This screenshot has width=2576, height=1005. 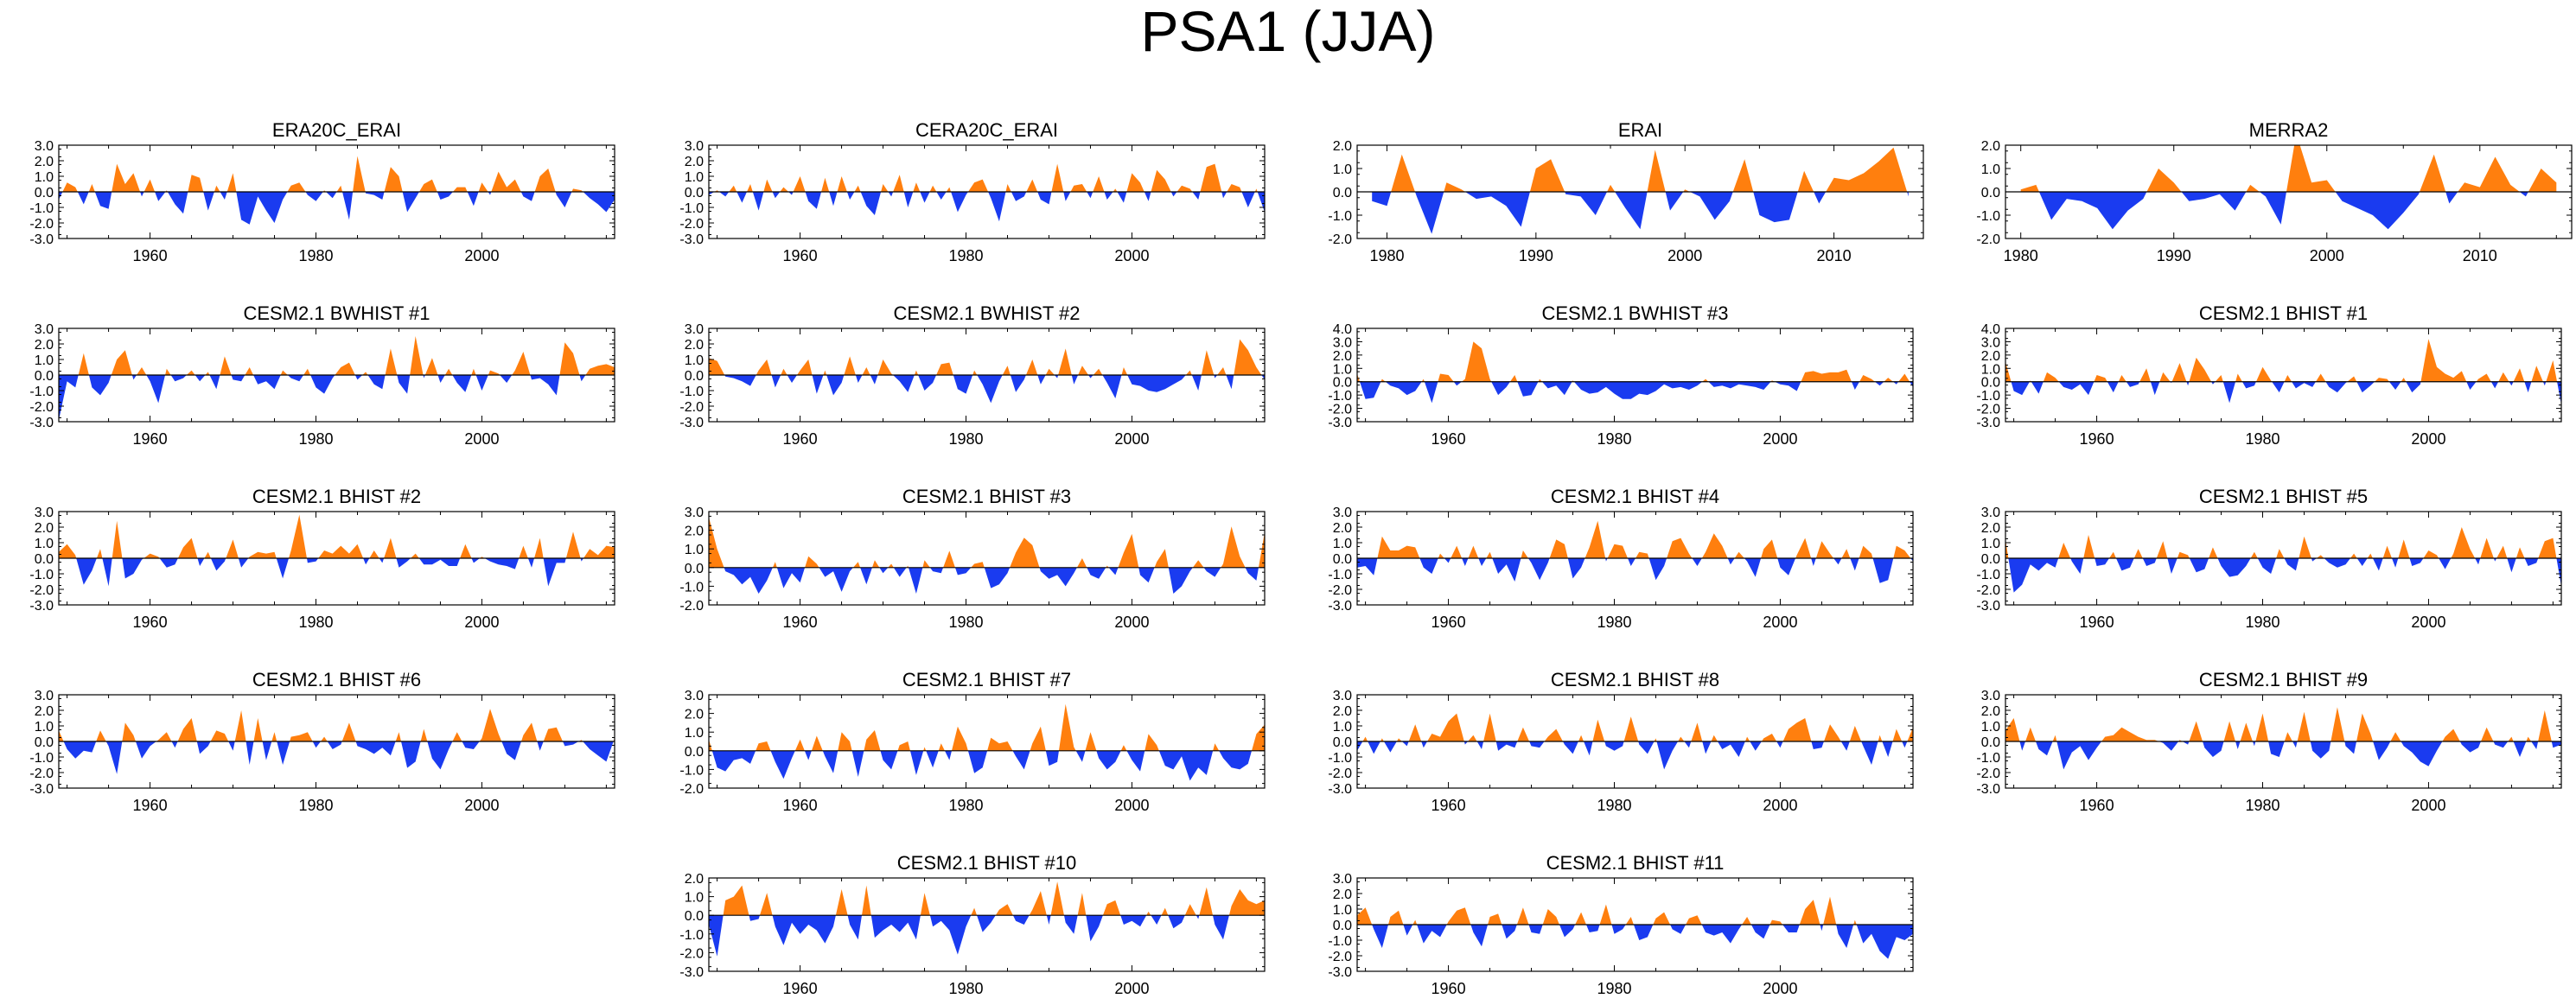 I want to click on panel-title: CESM2.1 BHIST #11, so click(x=1635, y=863).